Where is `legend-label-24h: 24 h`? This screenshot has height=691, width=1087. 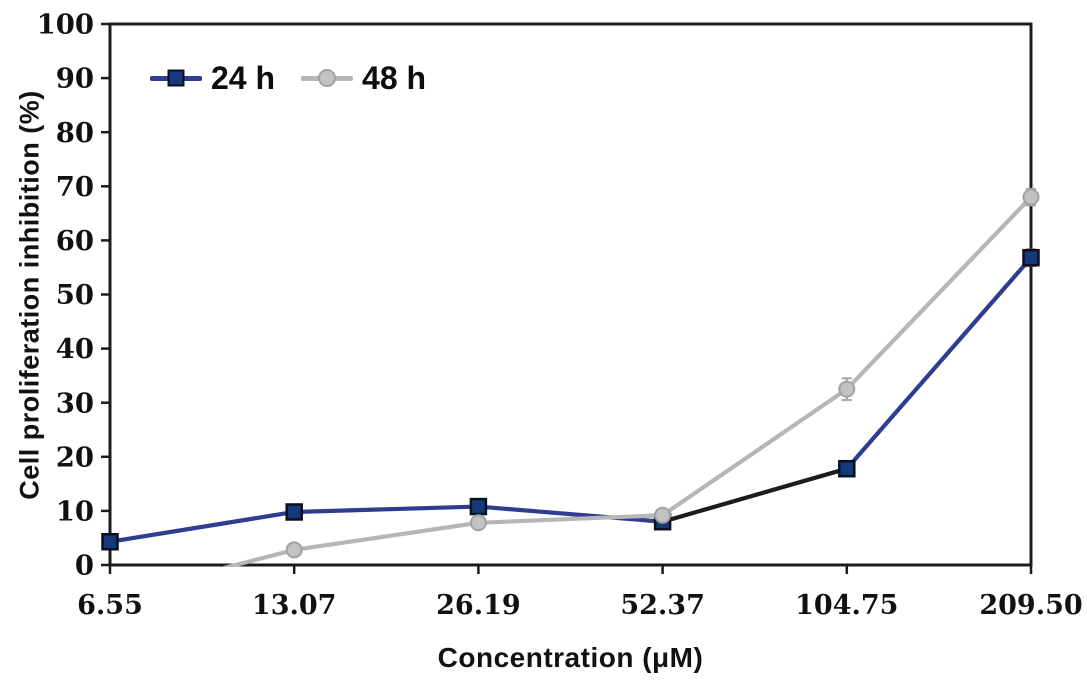
legend-label-24h: 24 h is located at coordinates (243, 77).